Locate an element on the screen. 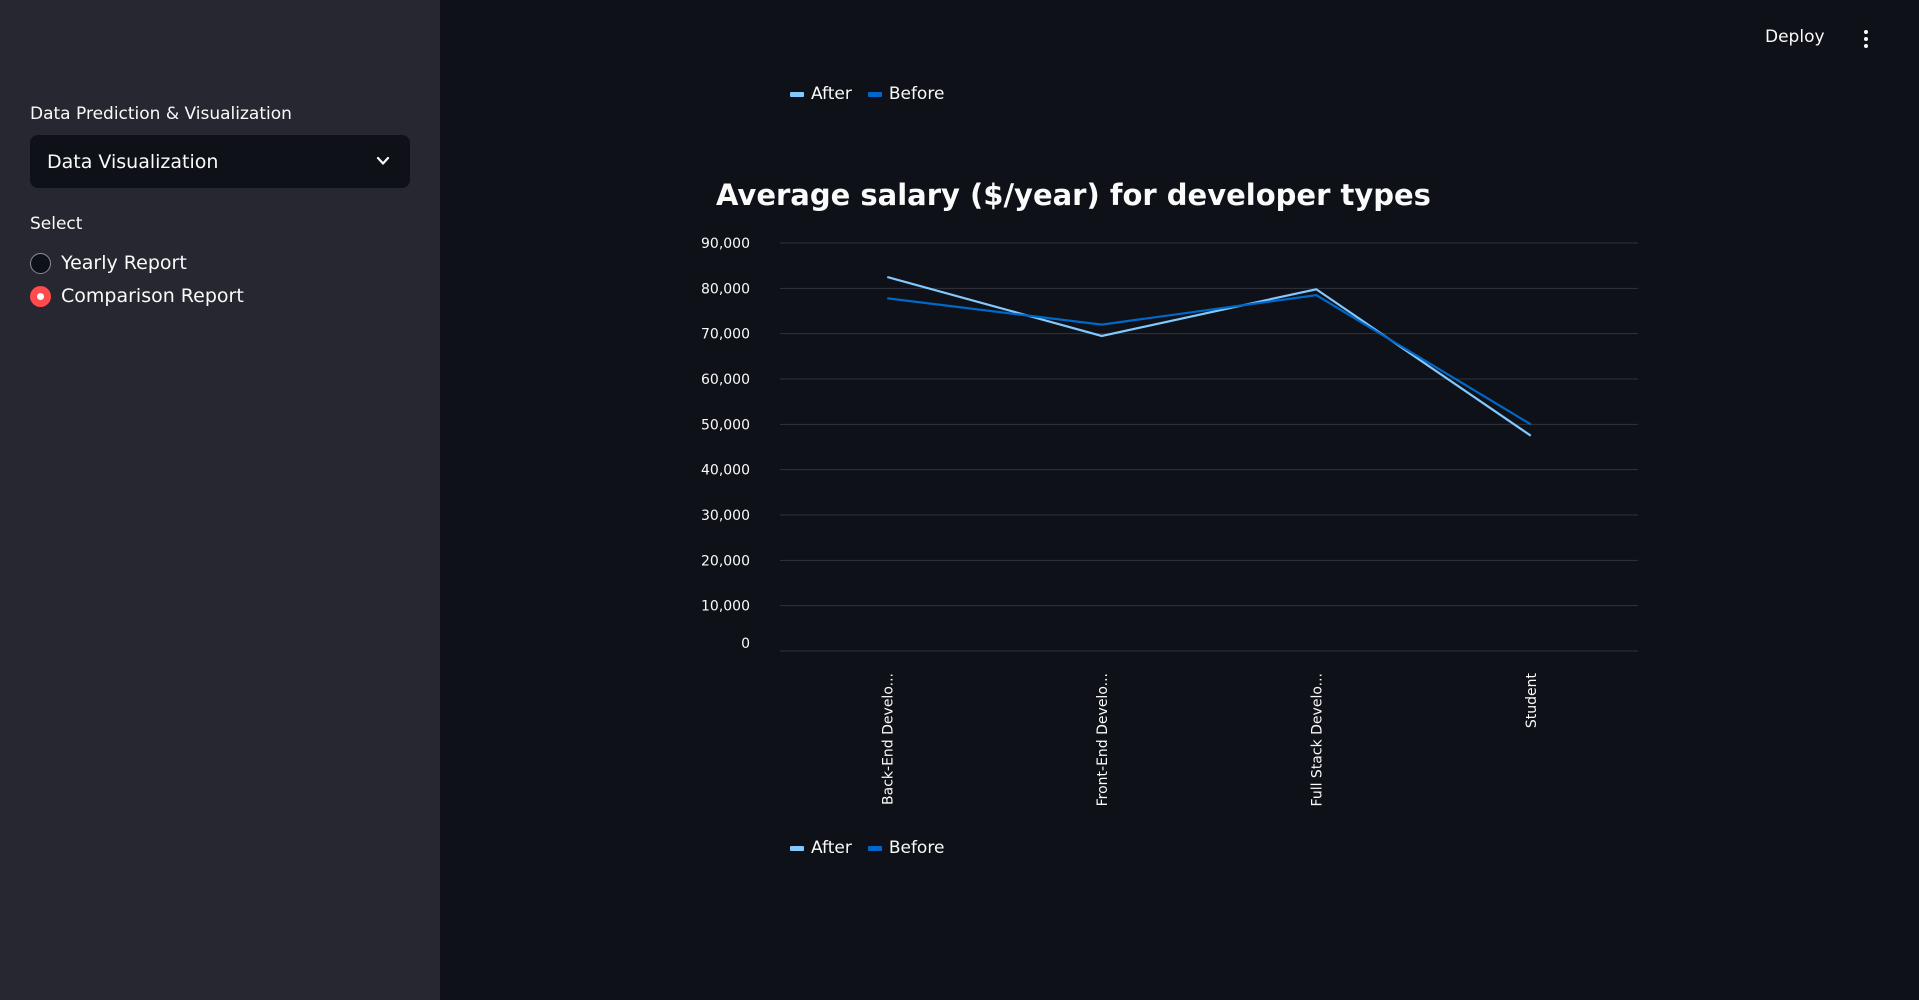 This screenshot has height=1000, width=1919. chart-legend-bottom: After Before is located at coordinates (875, 848).